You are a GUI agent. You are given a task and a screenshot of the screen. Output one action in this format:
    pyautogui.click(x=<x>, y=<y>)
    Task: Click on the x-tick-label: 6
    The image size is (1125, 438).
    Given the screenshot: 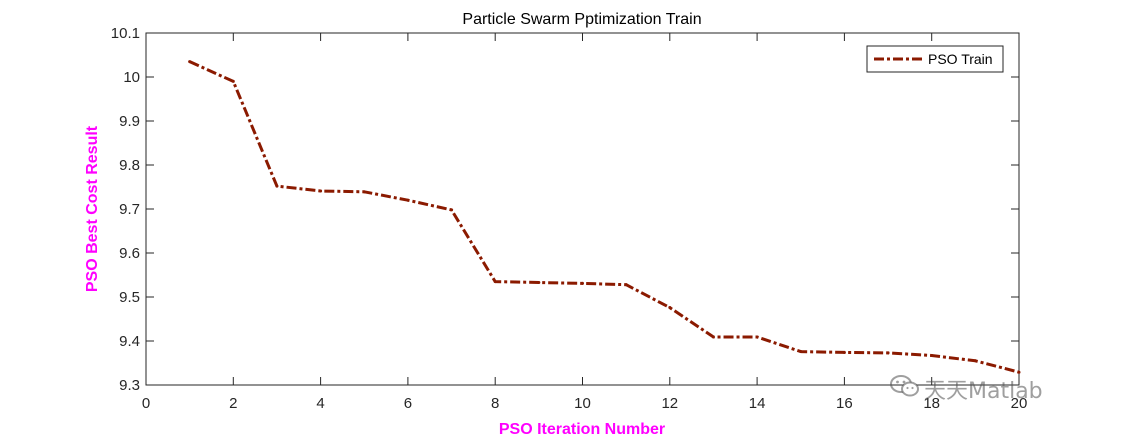 What is the action you would take?
    pyautogui.click(x=408, y=403)
    